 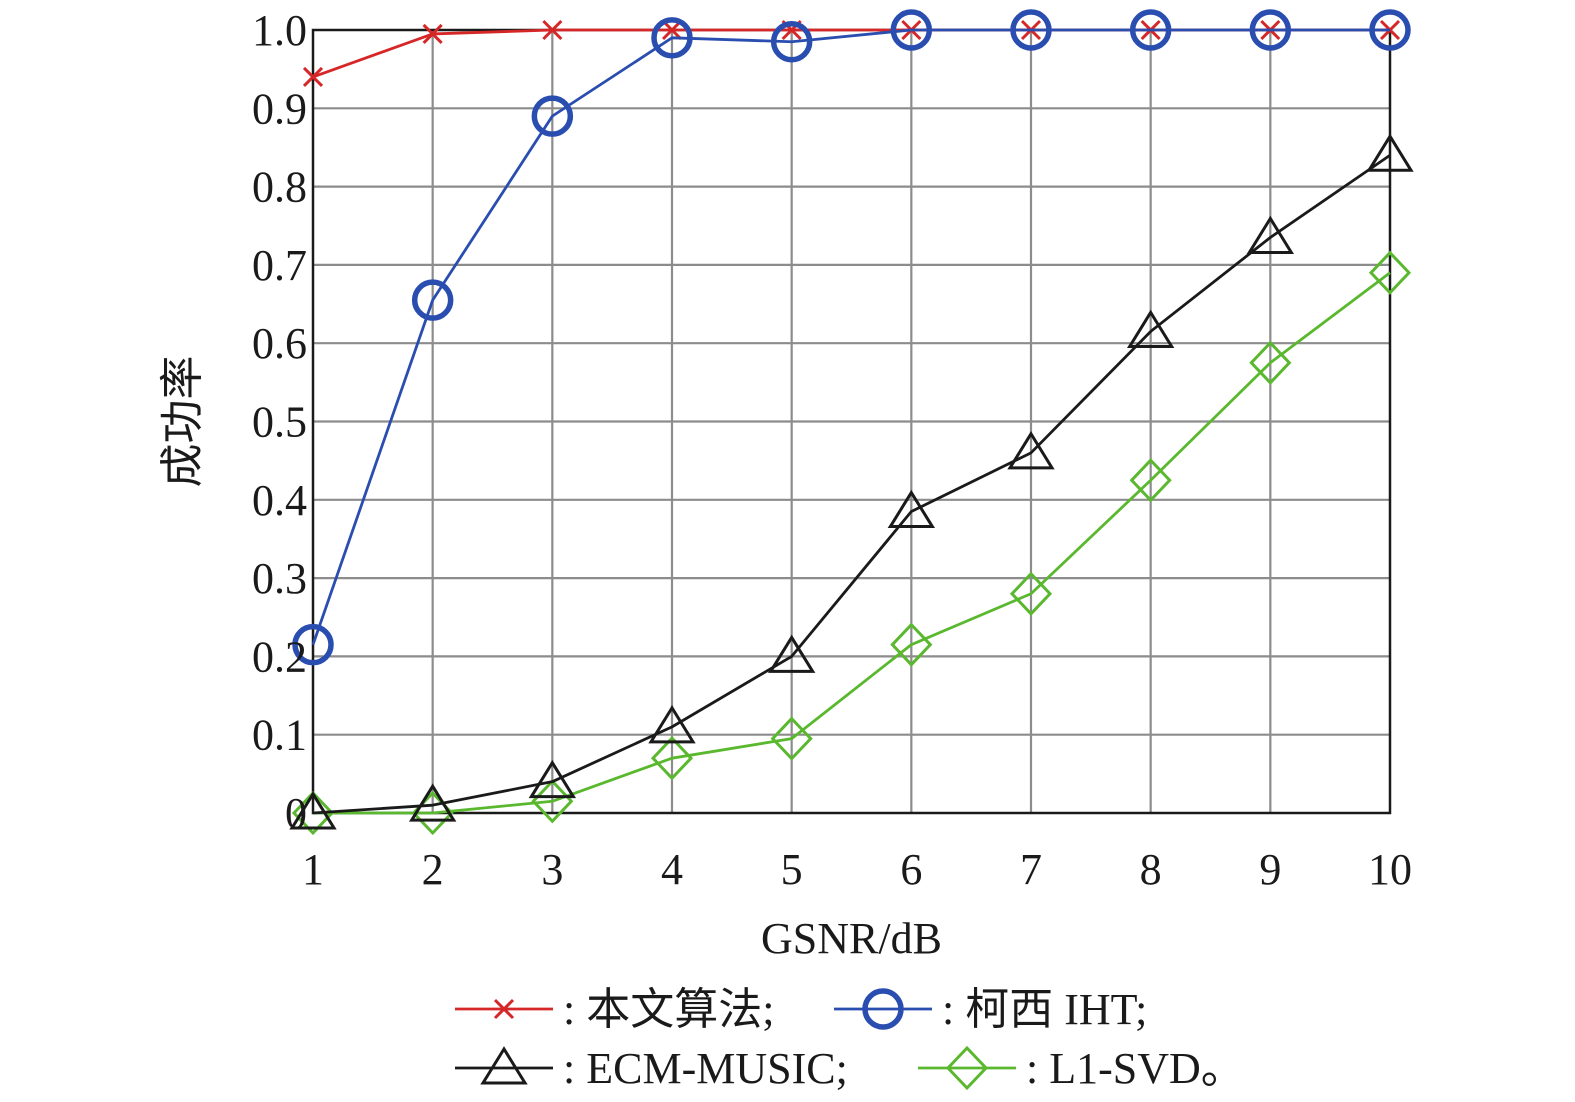 What do you see at coordinates (1135, 1068) in the screenshot?
I see `legend-label: : L1-SVD。` at bounding box center [1135, 1068].